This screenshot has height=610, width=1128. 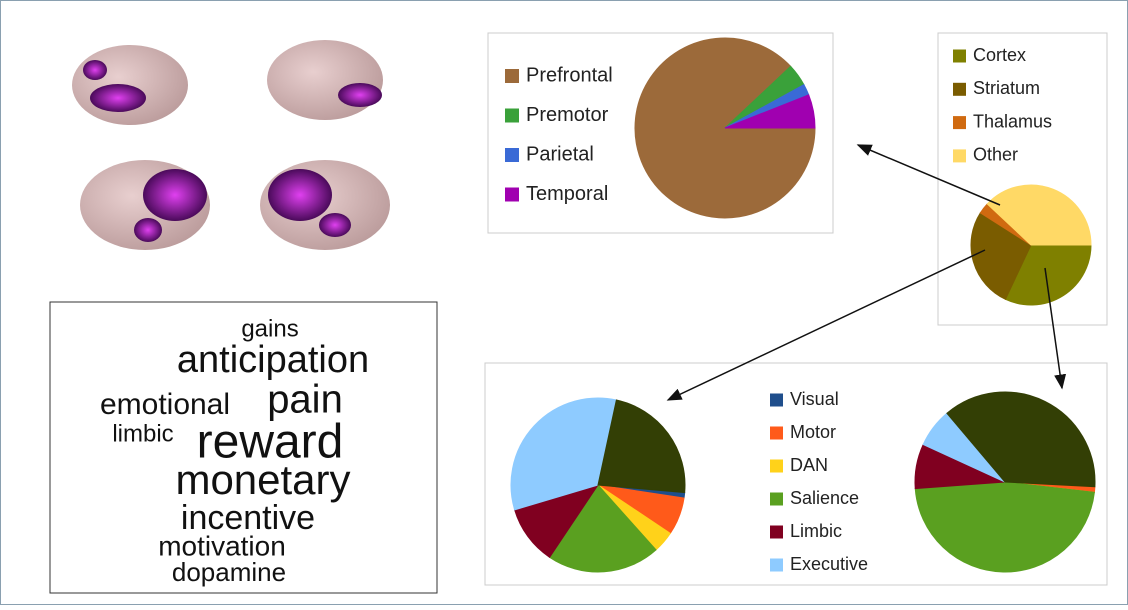 I want to click on word: dopamine, so click(x=229, y=572).